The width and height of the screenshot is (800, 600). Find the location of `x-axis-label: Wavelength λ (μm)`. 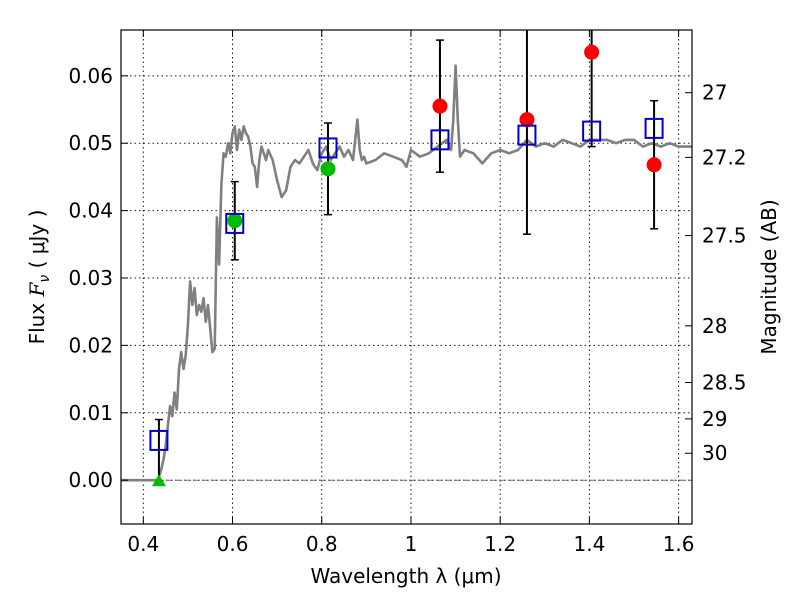

x-axis-label: Wavelength λ (μm) is located at coordinates (405, 576).